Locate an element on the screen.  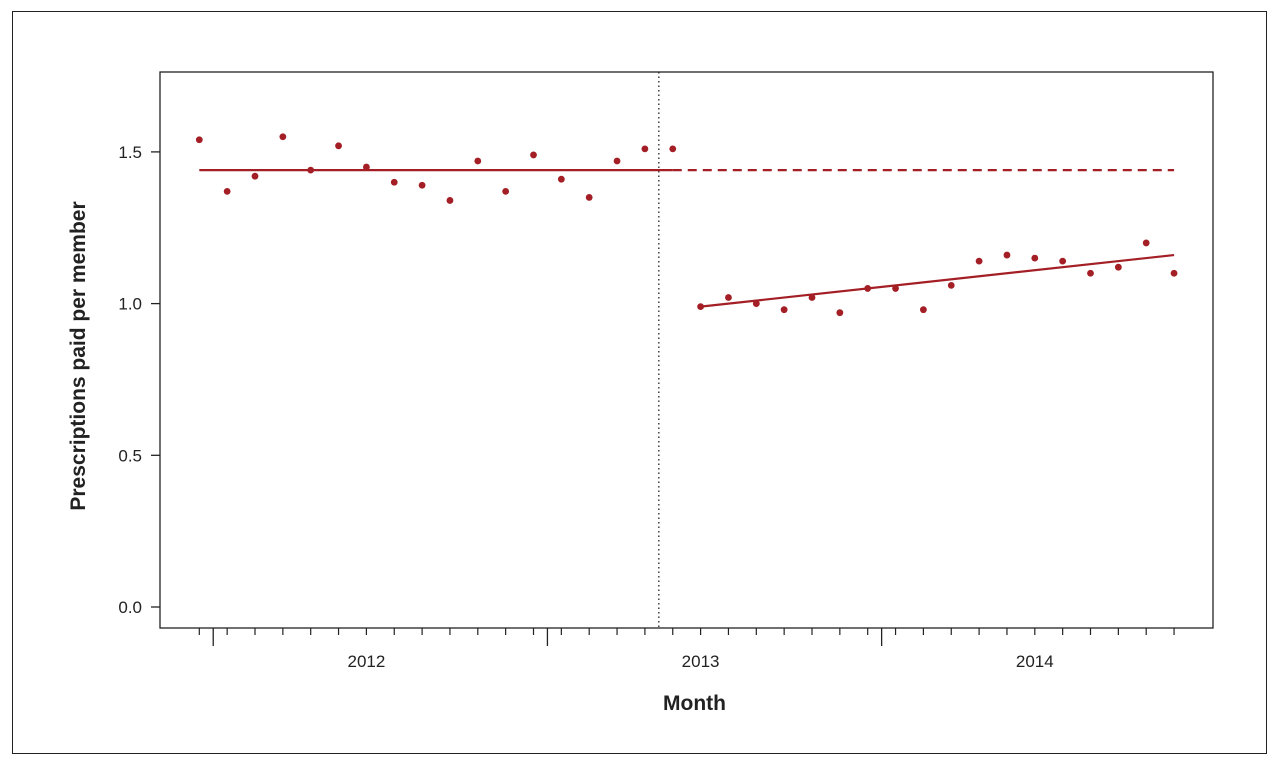
y-tick-label: 0.0 is located at coordinates (130, 607).